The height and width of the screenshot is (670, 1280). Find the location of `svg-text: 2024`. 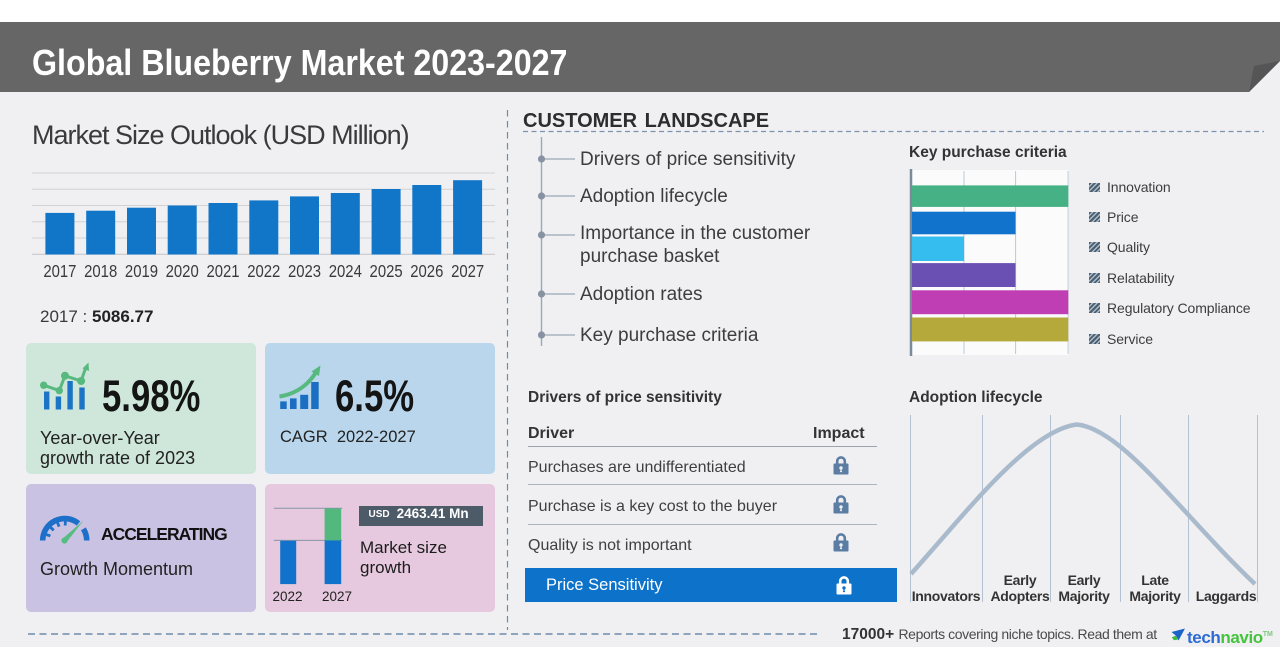

svg-text: 2024 is located at coordinates (345, 271).